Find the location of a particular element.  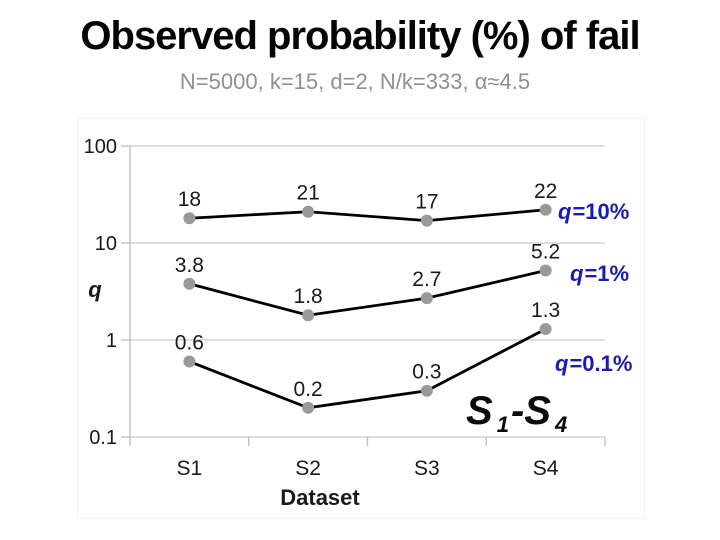

slide-title: Observed probability (%) of fail is located at coordinates (360, 36).